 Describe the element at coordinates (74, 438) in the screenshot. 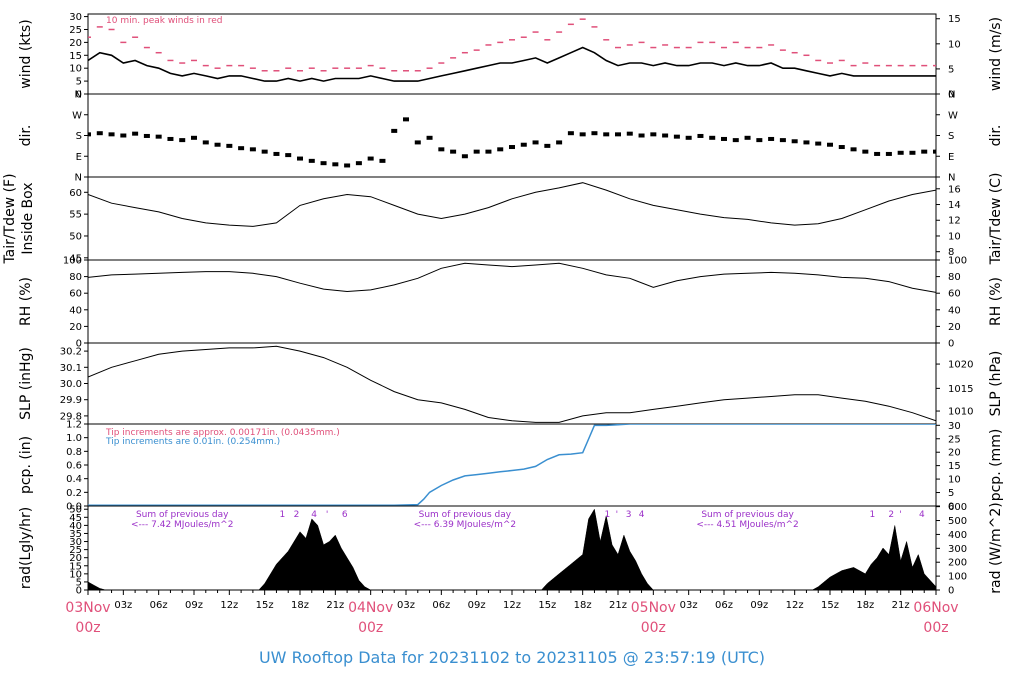

I see `ytick-label-left-pcp: 1.0` at that location.